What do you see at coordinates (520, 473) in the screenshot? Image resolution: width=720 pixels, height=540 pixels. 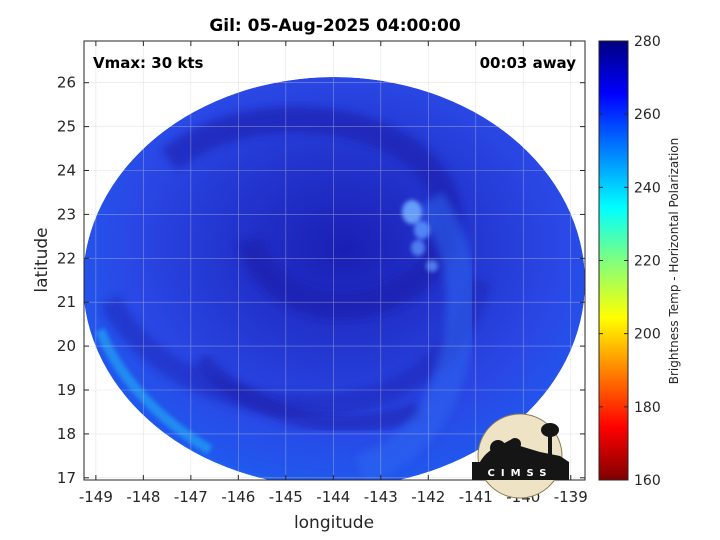 I see `logo-text: CIMSS` at bounding box center [520, 473].